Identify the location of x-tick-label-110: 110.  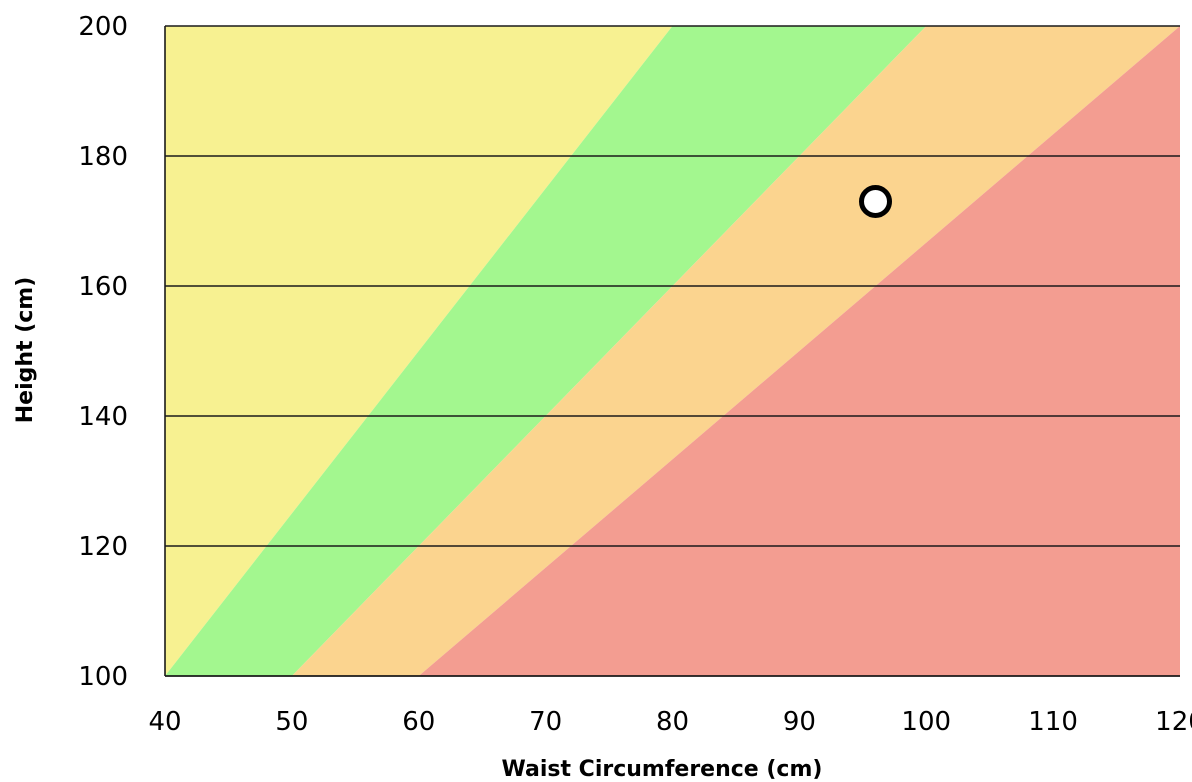
(1053, 722).